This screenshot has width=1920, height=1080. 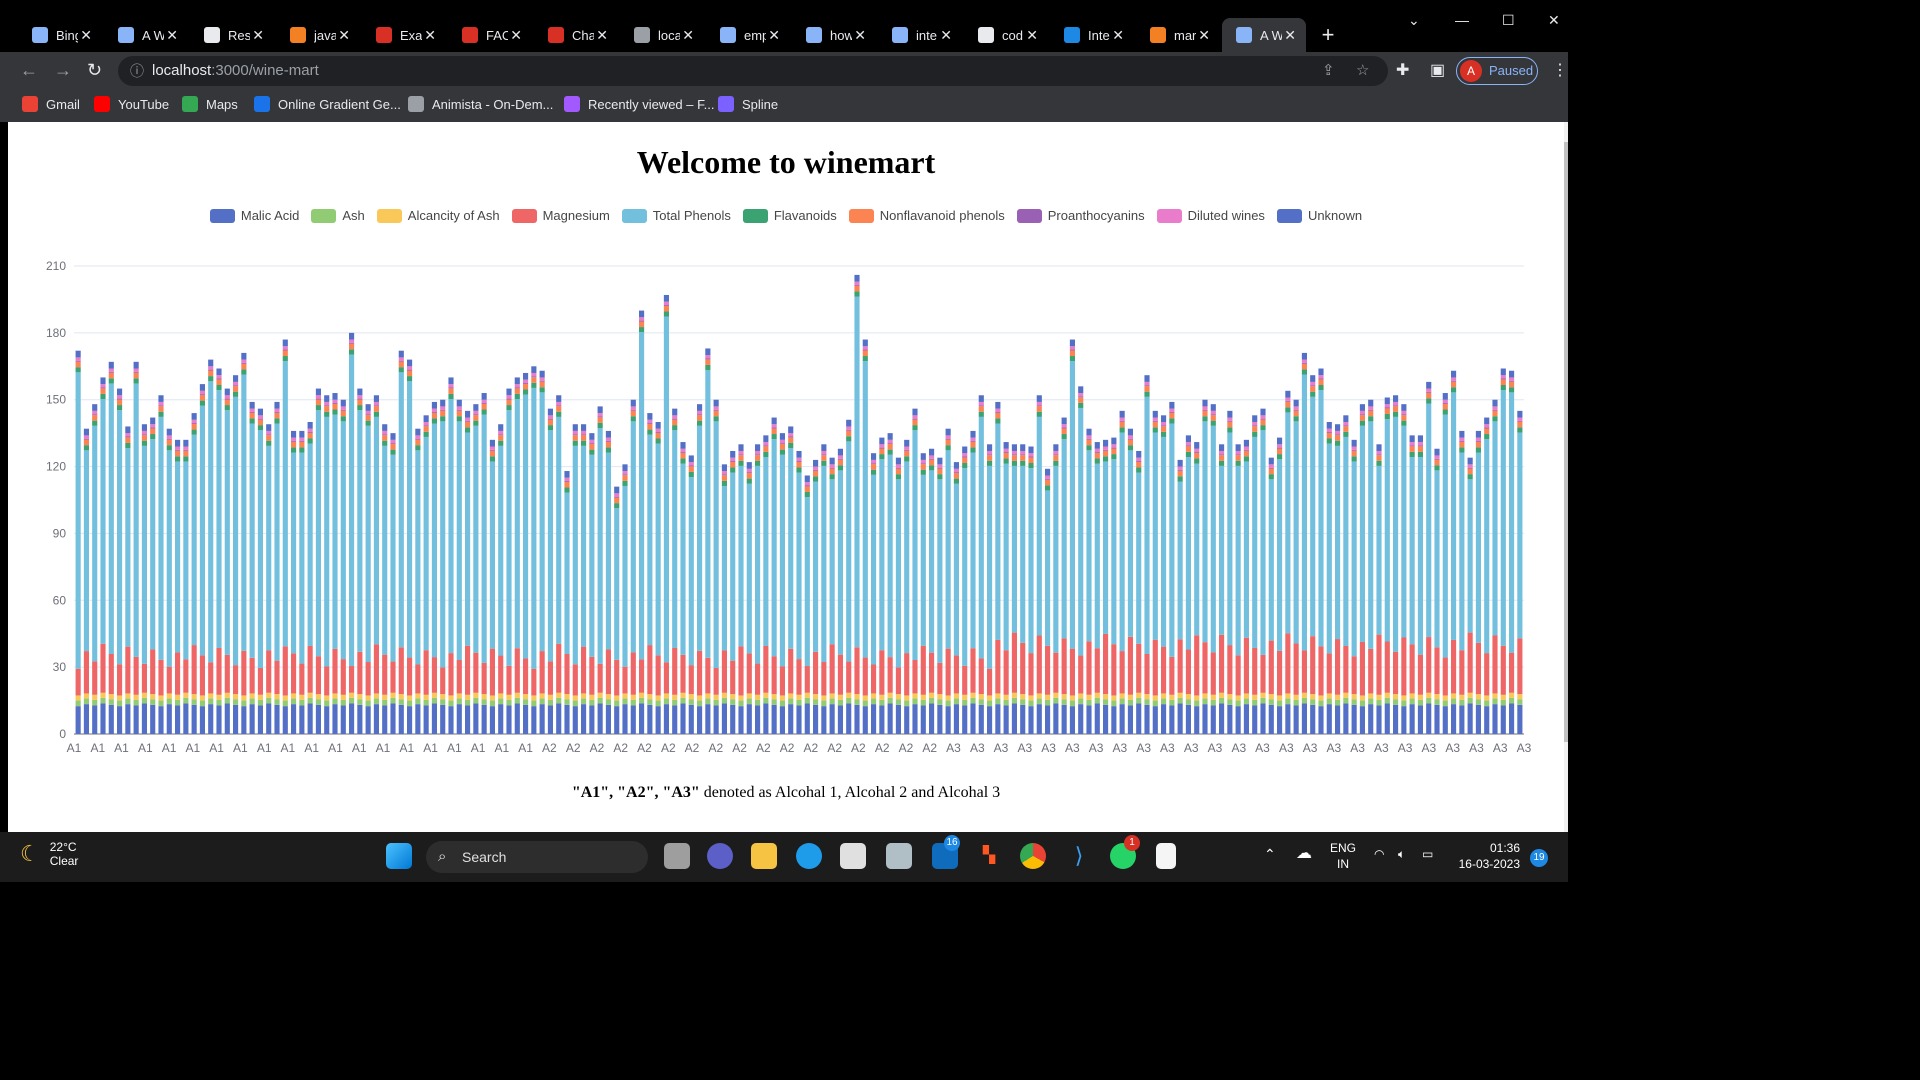 What do you see at coordinates (1486, 856) in the screenshot?
I see `clock: 01:36 16-03-2023` at bounding box center [1486, 856].